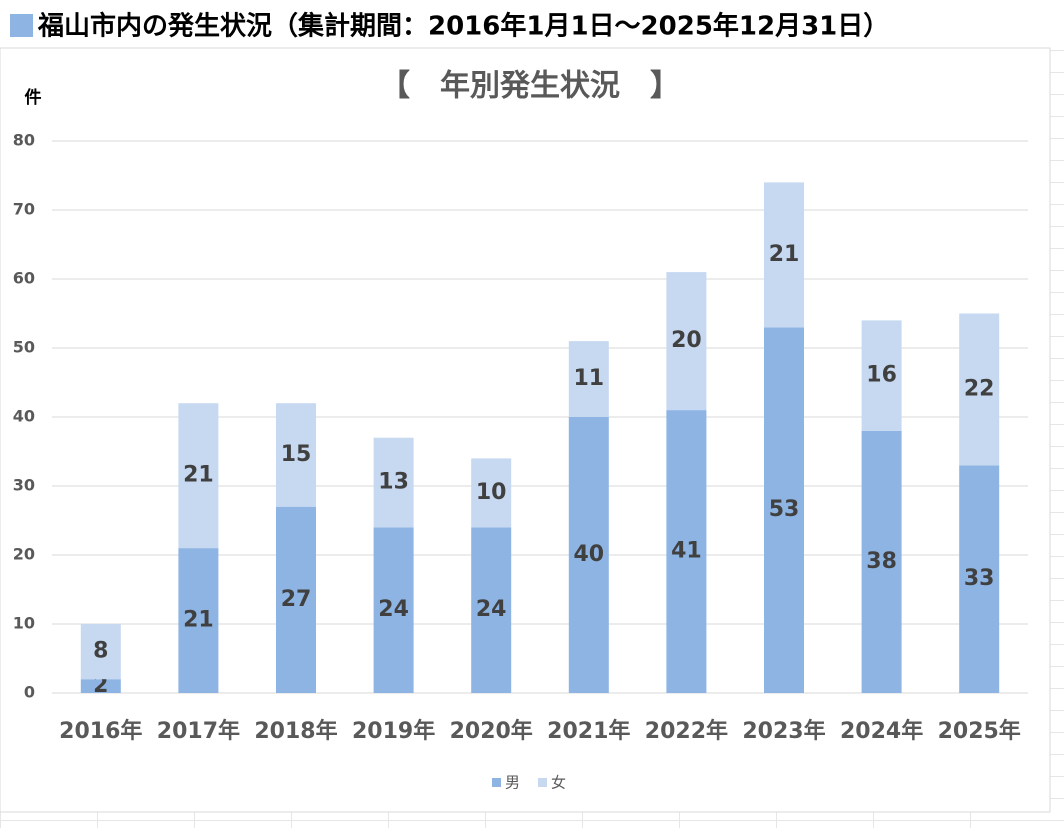  I want to click on y-axis-label: 件, so click(33, 97).